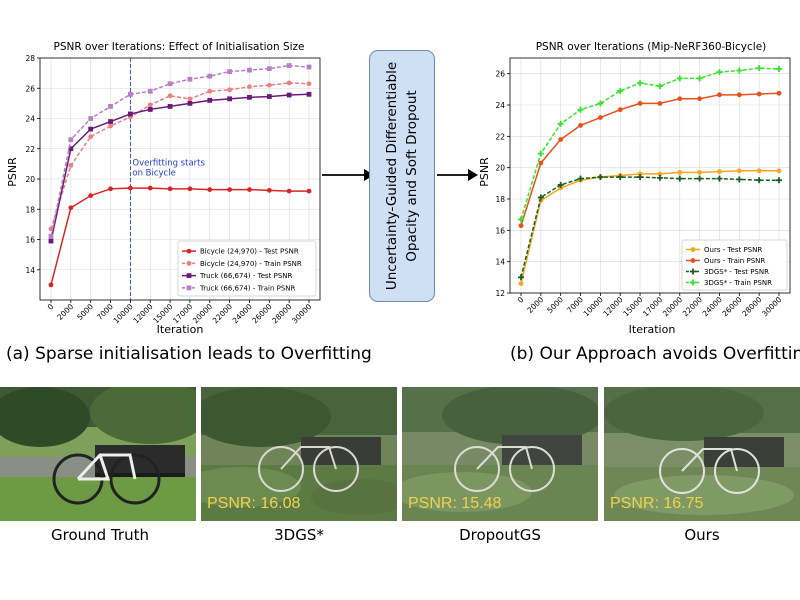  What do you see at coordinates (412, 176) in the screenshot?
I see `method-box-line2: Opacity and Soft Dropout` at bounding box center [412, 176].